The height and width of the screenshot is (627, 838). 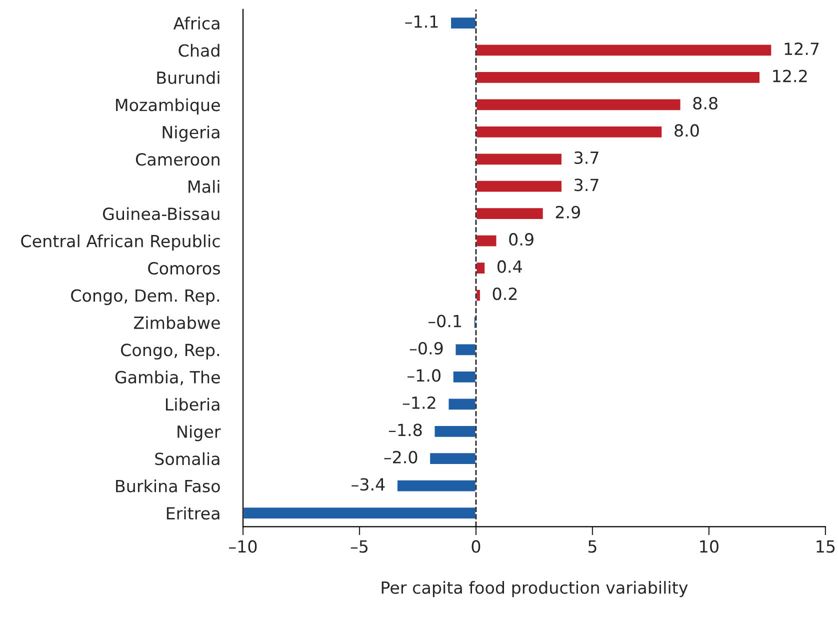 What do you see at coordinates (204, 186) in the screenshot?
I see `y-tick-label: Mali` at bounding box center [204, 186].